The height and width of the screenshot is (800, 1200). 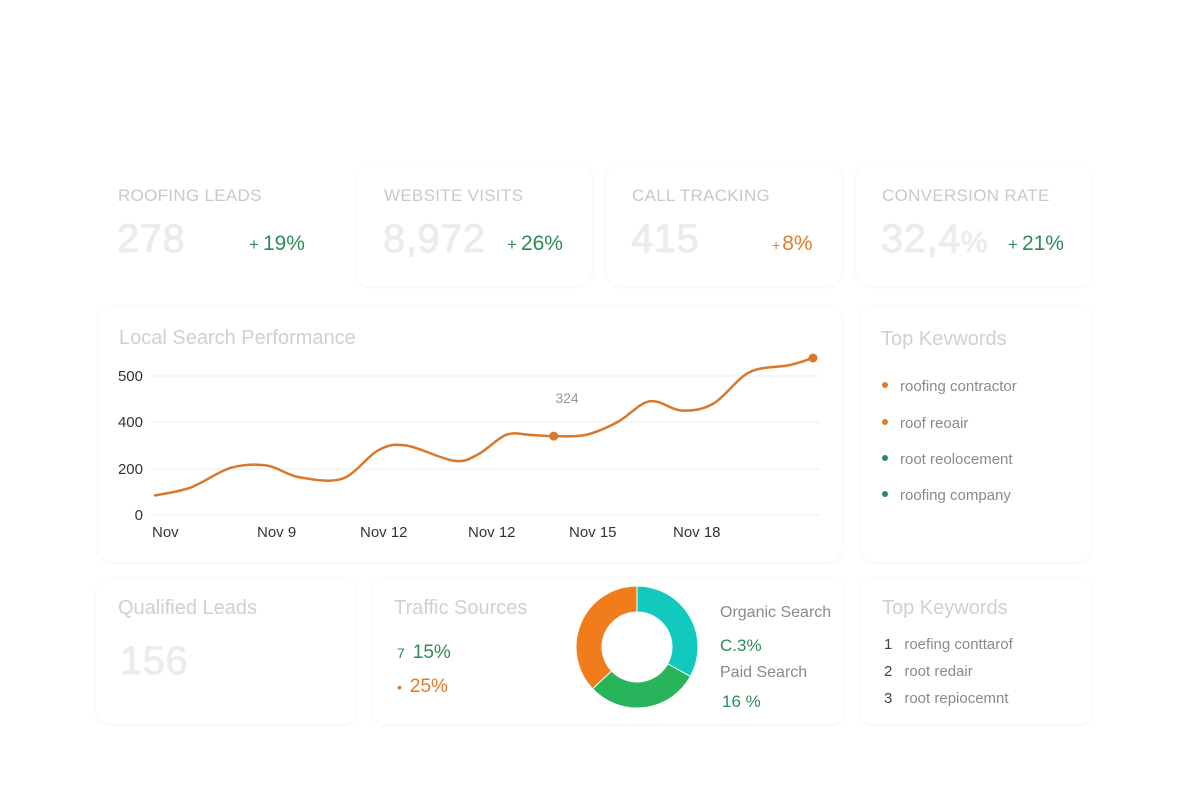 What do you see at coordinates (154, 661) in the screenshot?
I see `qualified-leads-value: 156` at bounding box center [154, 661].